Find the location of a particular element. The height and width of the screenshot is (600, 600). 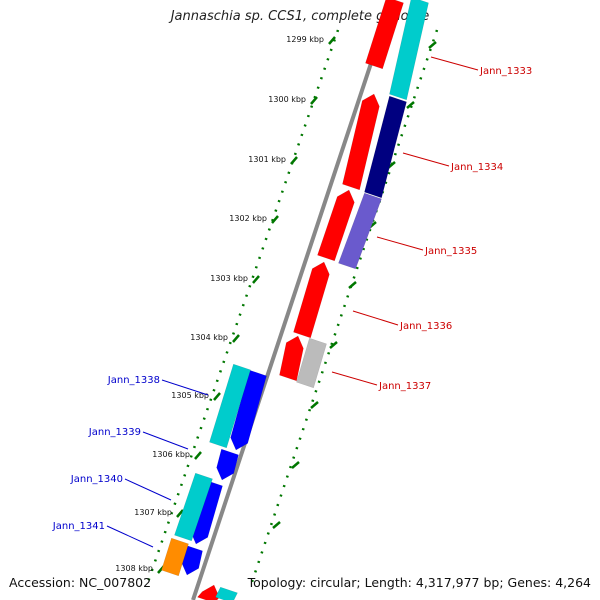

map-title: Jannaschia sp. CCS1, complete genome is located at coordinates (300, 16).